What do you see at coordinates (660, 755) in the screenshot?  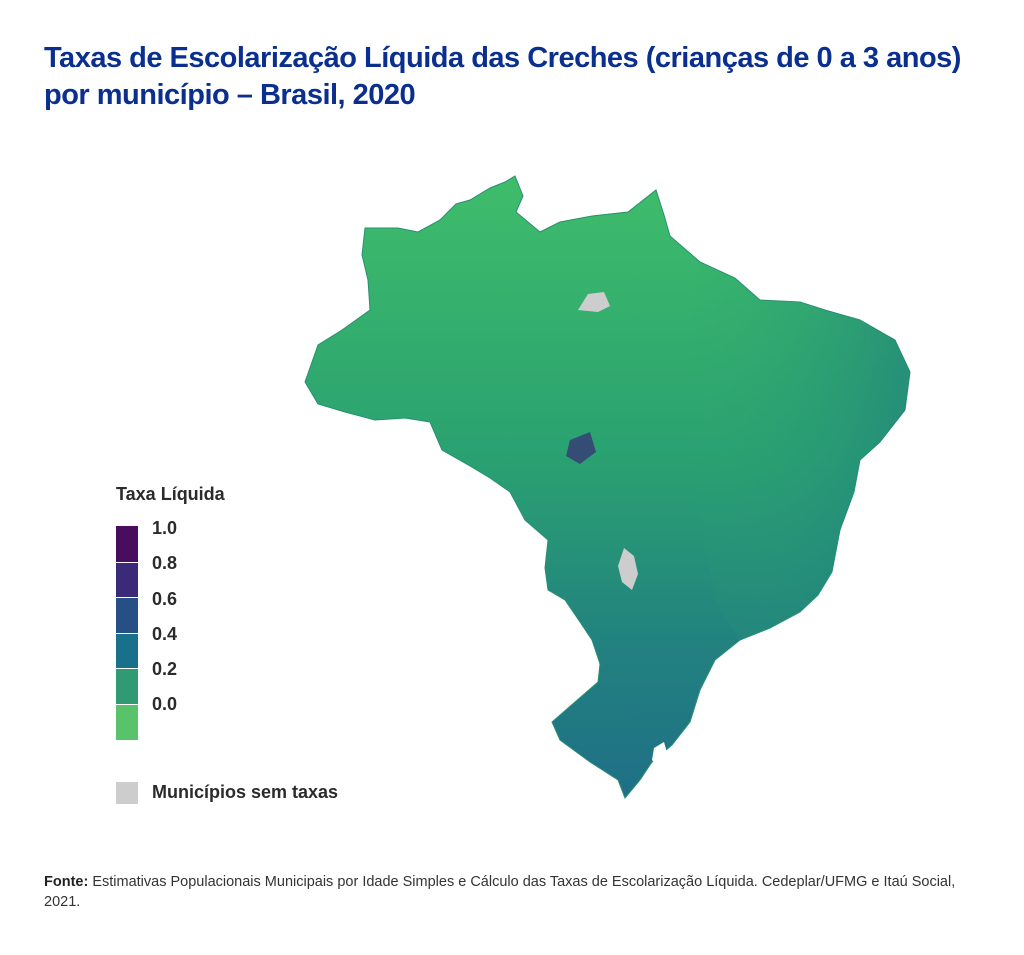 I see `lagoa-dos-patos` at bounding box center [660, 755].